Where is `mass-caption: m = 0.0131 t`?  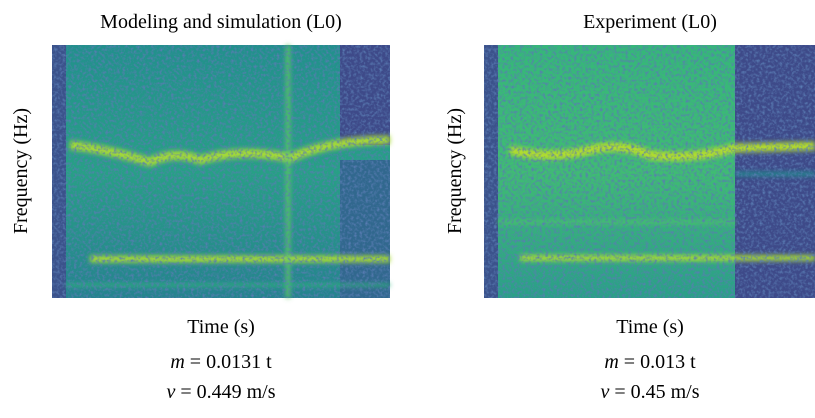
mass-caption: m = 0.0131 t is located at coordinates (221, 362).